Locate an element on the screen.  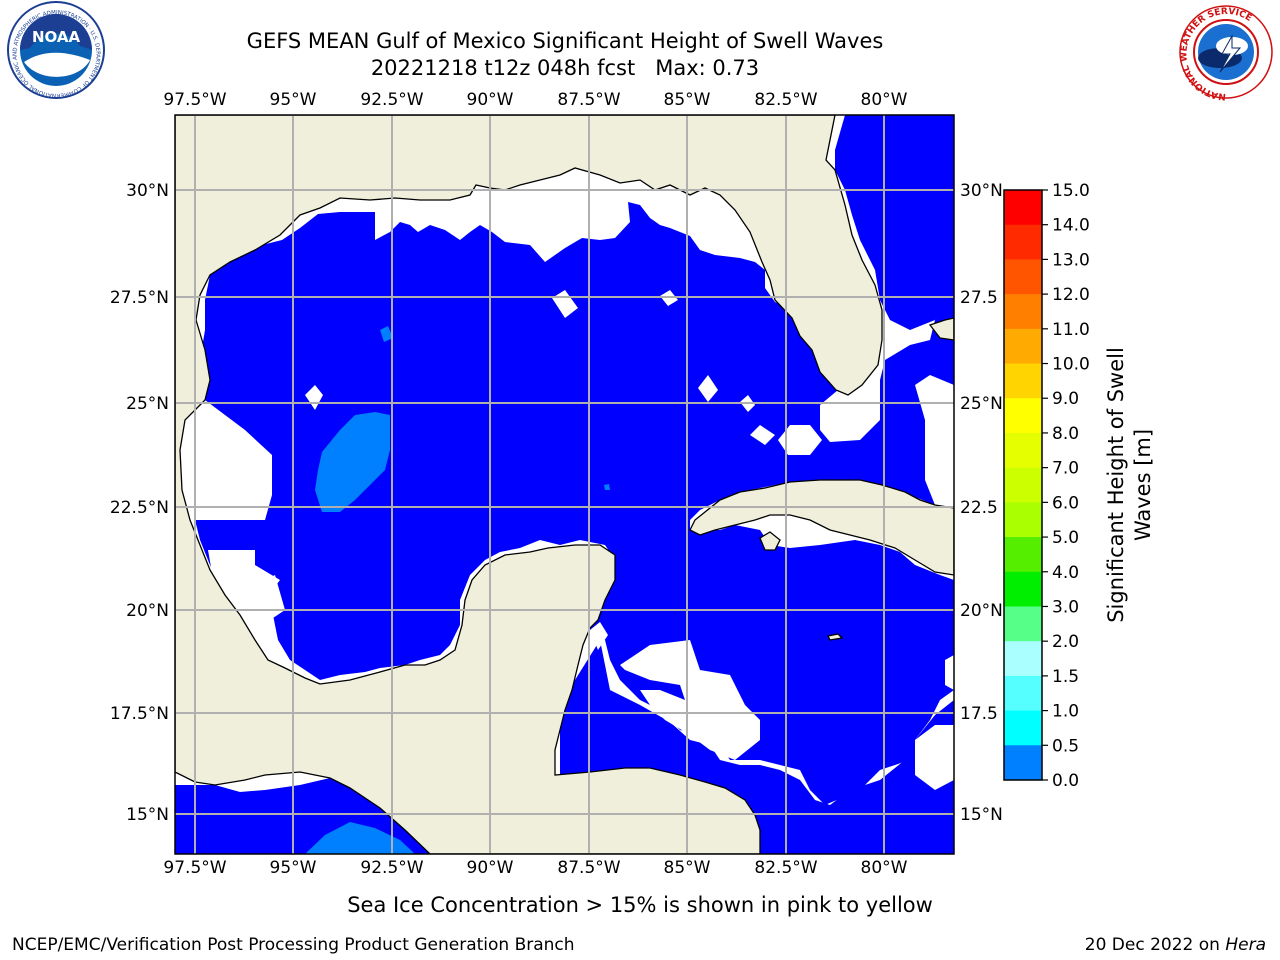
colorbar-tick-label: 6.0 is located at coordinates (1065, 503).